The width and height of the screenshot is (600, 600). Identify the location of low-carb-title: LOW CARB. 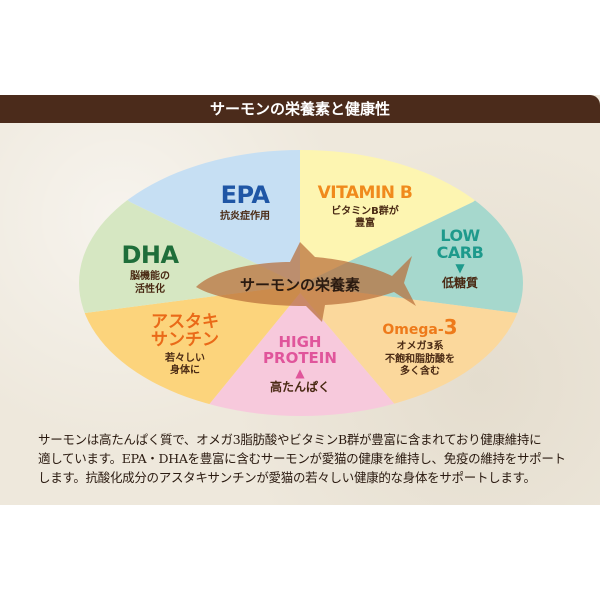
(460, 244).